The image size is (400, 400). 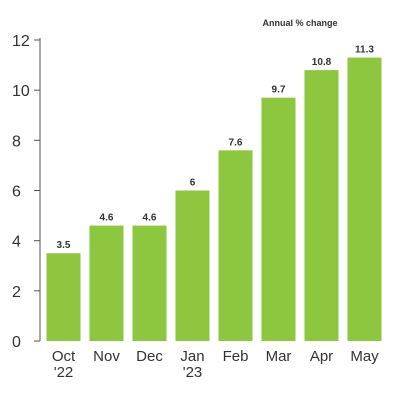 I want to click on x-tick-label: '22, so click(x=64, y=372).